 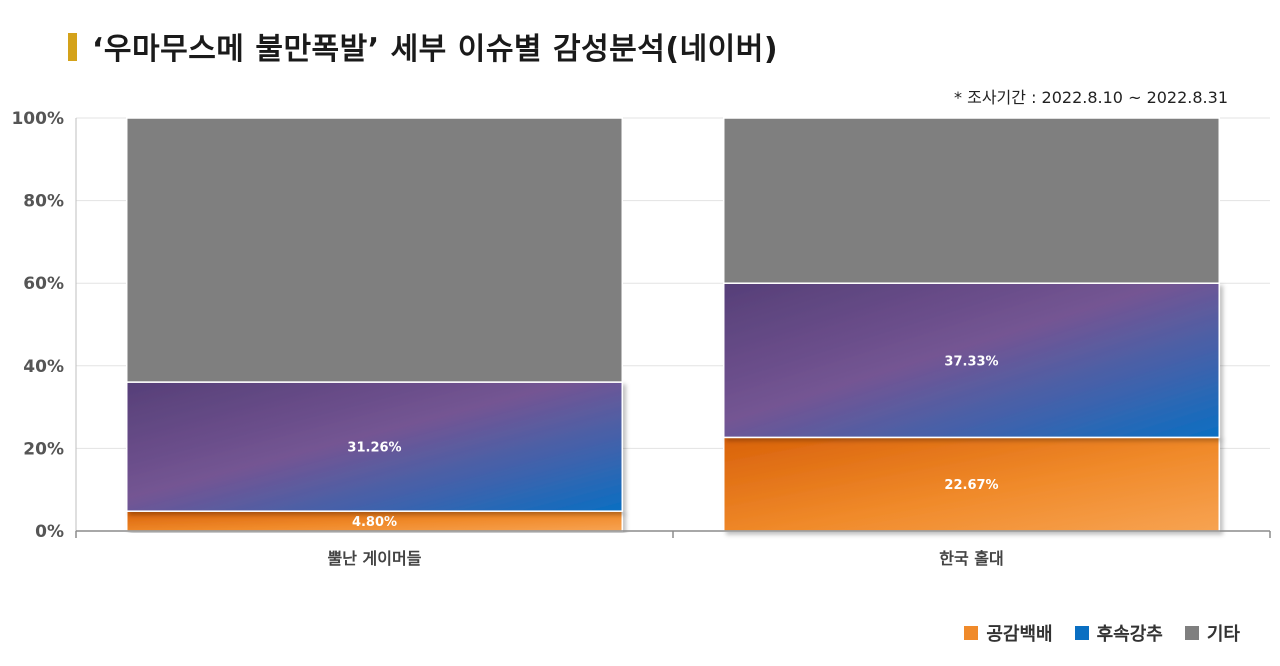 I want to click on y-tick-label: 40%, so click(x=43, y=367).